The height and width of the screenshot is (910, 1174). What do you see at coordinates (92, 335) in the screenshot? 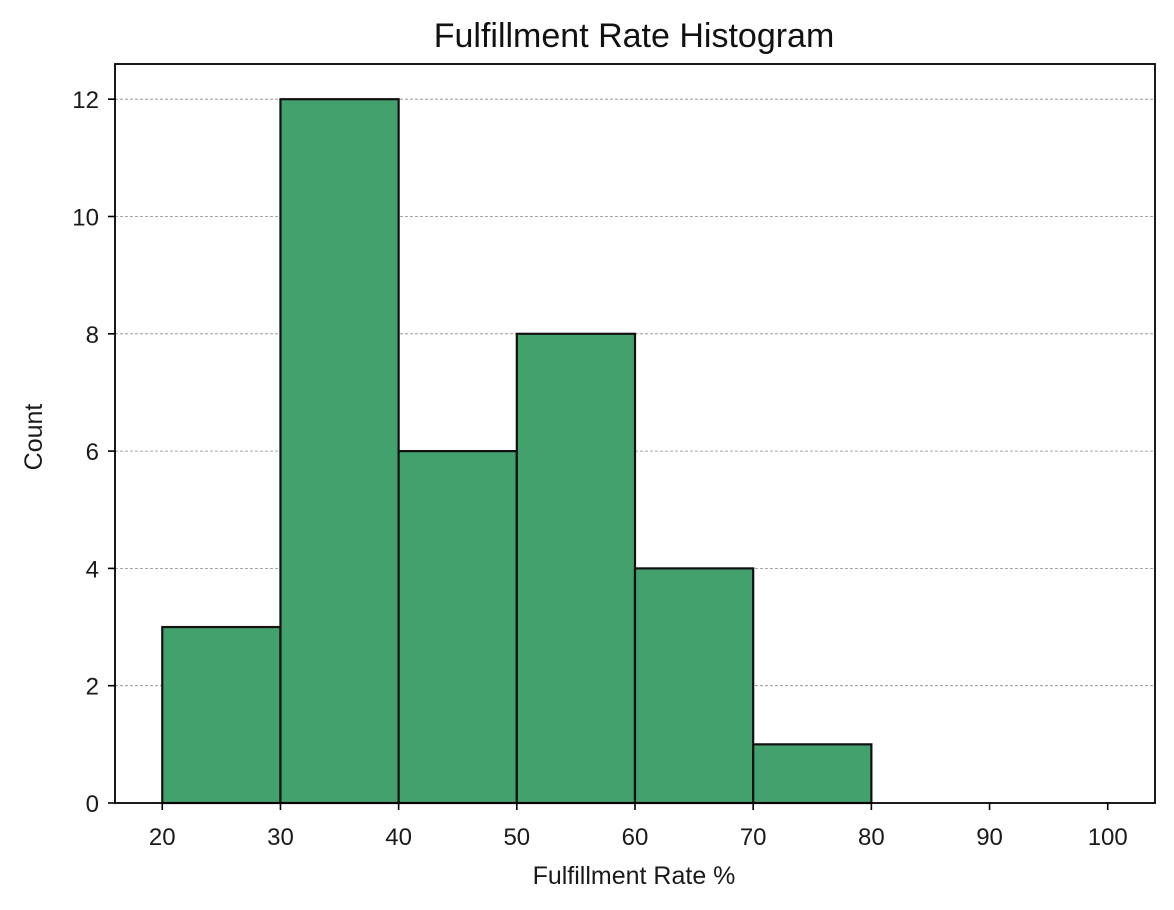
I see `y-tick-label-8: 8` at bounding box center [92, 335].